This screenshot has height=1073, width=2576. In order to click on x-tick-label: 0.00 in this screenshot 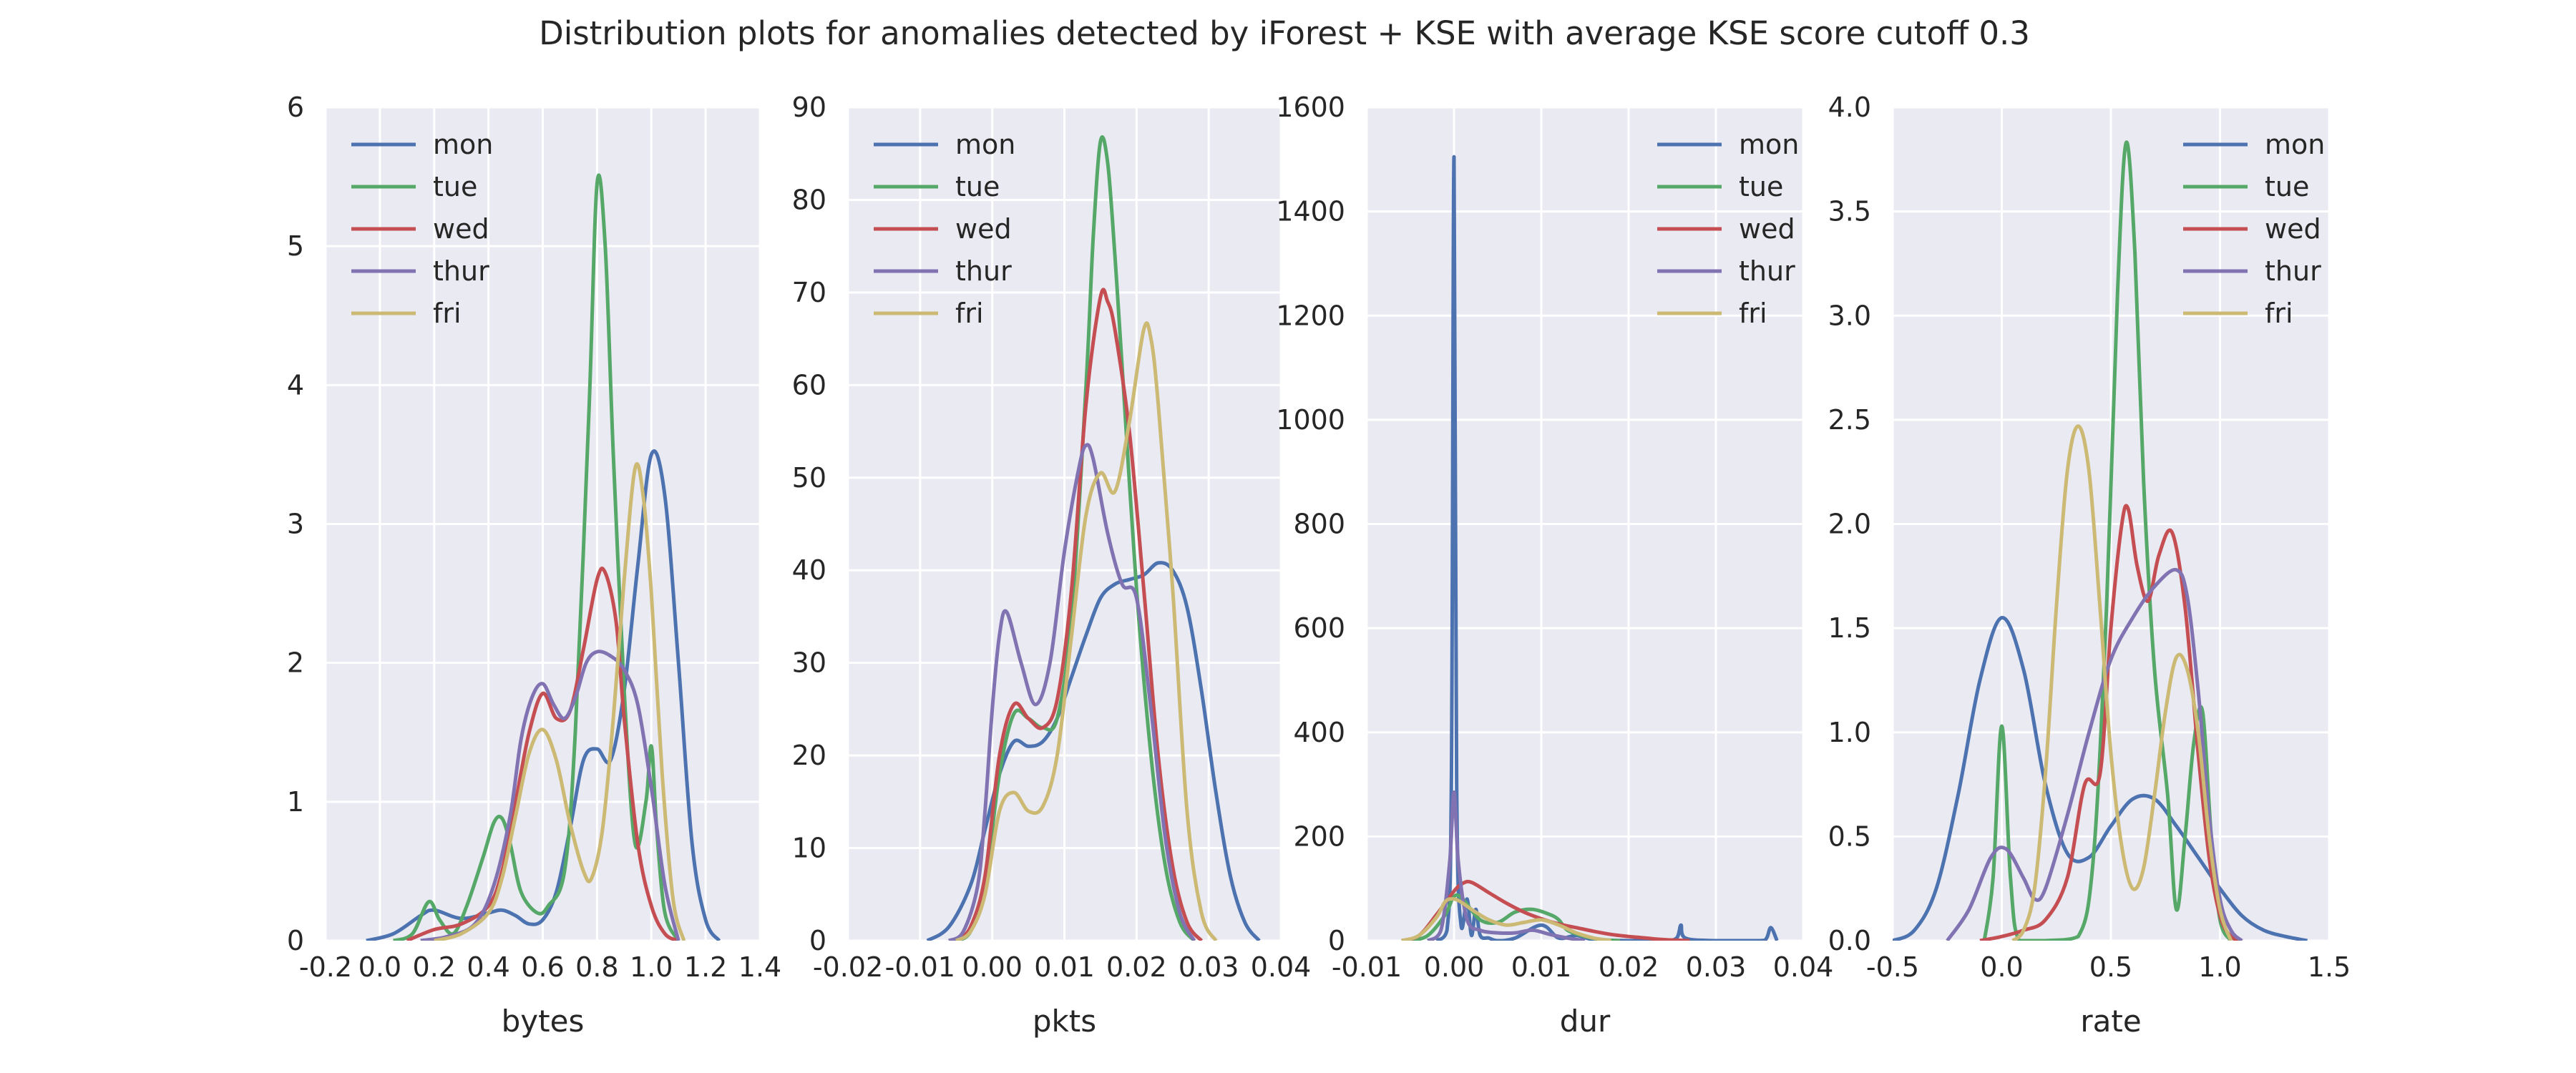, I will do `click(992, 967)`.